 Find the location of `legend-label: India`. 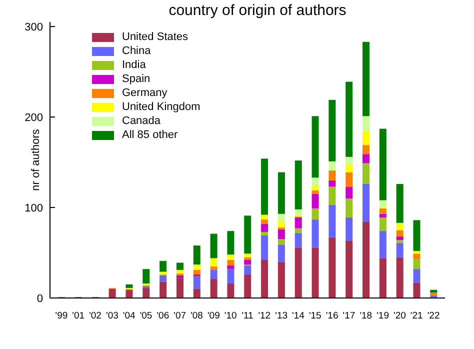

legend-label: India is located at coordinates (134, 65).